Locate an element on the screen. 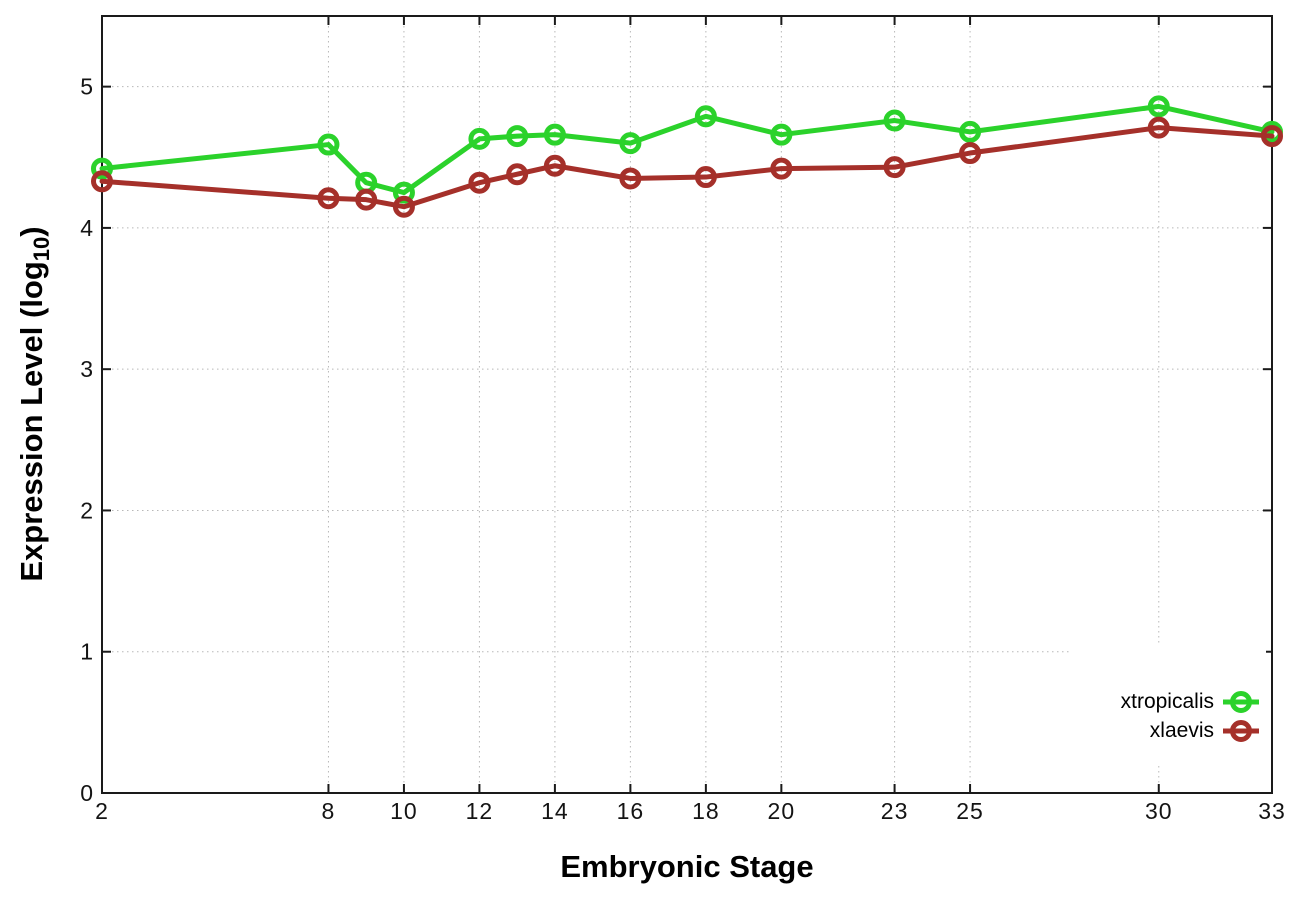 Image resolution: width=1296 pixels, height=907 pixels. y-axis-title: Expression Level (log10) is located at coordinates (33, 405).